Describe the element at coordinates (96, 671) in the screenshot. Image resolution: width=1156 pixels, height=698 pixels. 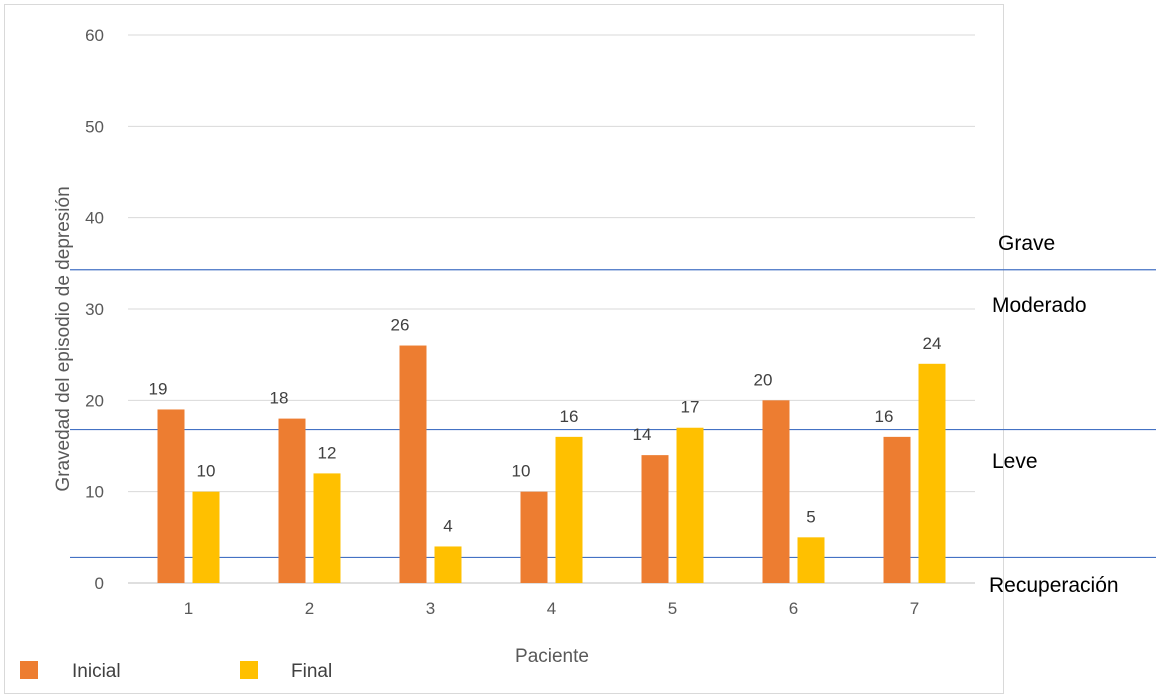
I see `legend-label-inicial: Inicial` at that location.